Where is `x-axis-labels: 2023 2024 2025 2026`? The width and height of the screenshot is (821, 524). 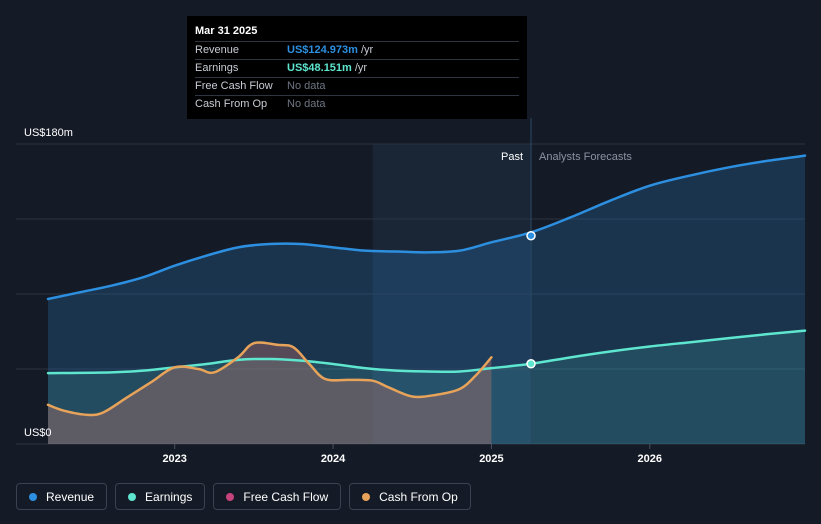
x-axis-labels: 2023 2024 2025 2026 is located at coordinates (412, 454).